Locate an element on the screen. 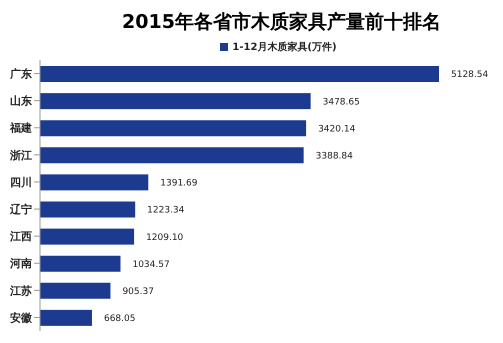 The image size is (503, 343). y-tick-label: 福建 is located at coordinates (20, 128).